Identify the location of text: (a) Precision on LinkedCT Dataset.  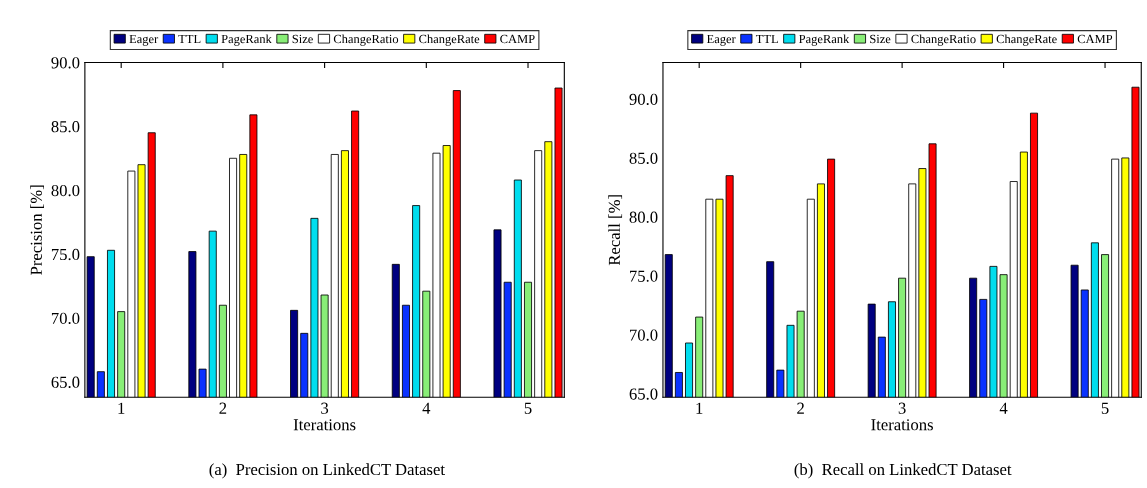
(327, 471).